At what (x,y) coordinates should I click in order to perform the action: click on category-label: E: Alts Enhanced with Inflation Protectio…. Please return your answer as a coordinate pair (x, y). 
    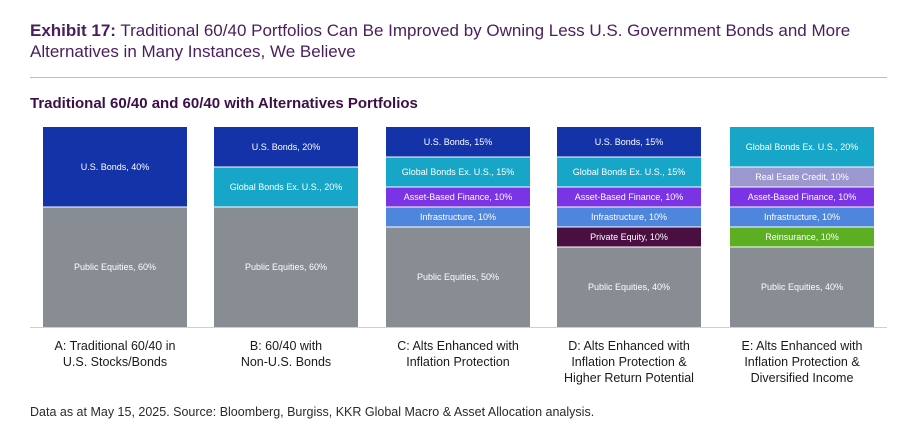
    Looking at the image, I should click on (802, 362).